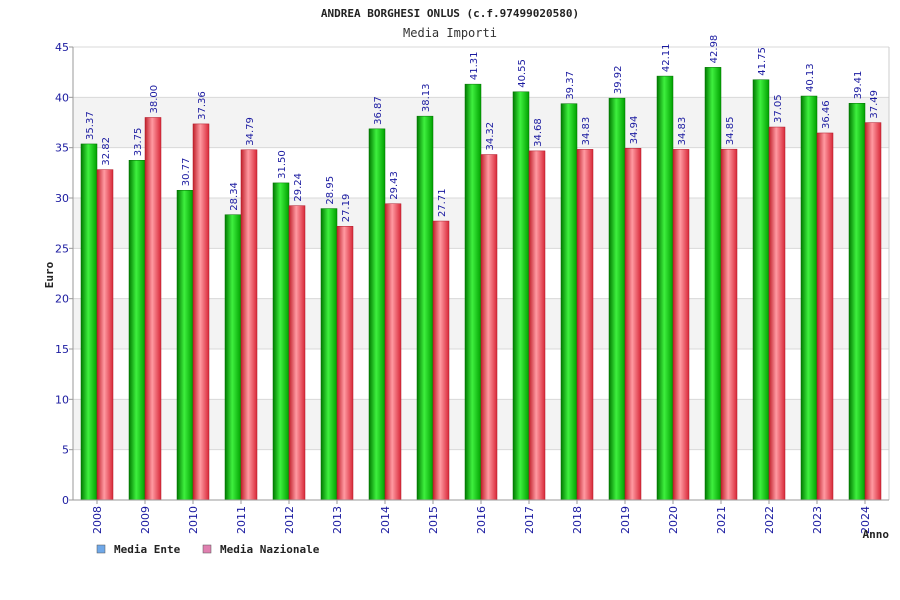 Image resolution: width=900 pixels, height=600 pixels. I want to click on bar-value-label: 35.37, so click(90, 125).